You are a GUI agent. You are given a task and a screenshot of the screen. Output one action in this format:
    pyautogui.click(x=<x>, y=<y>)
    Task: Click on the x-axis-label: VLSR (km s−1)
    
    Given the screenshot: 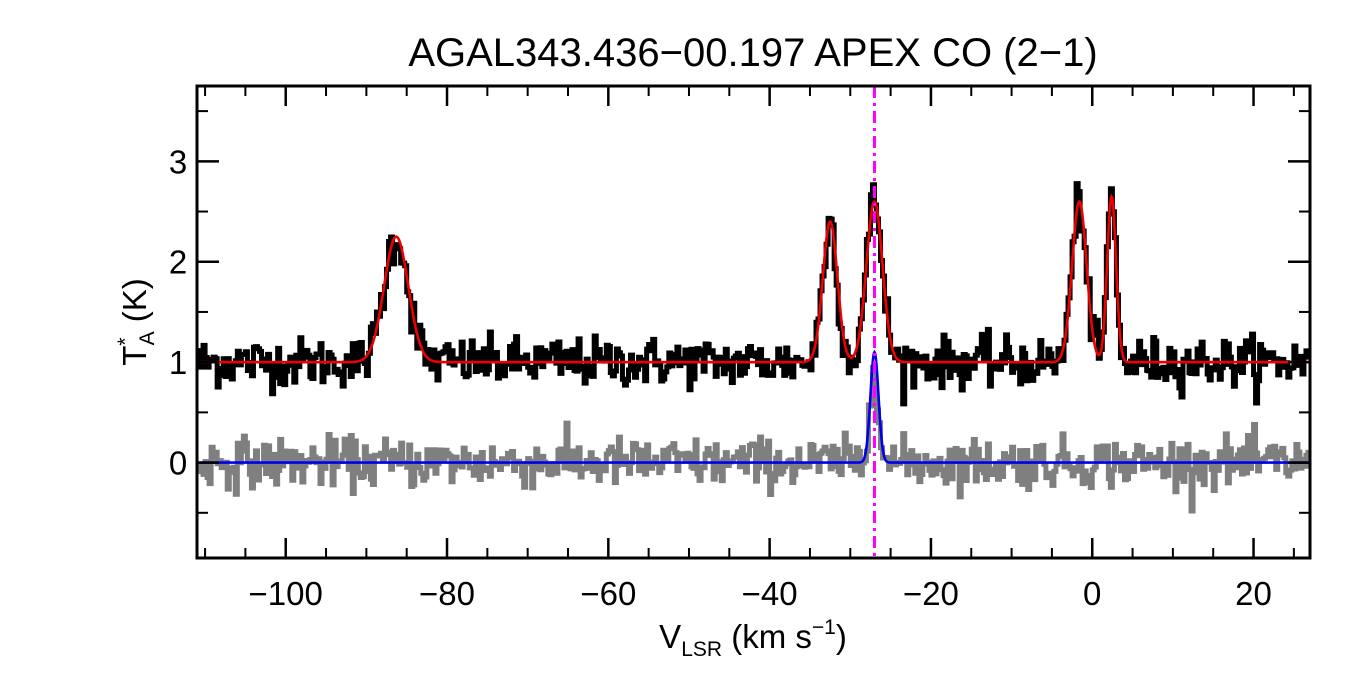 What is the action you would take?
    pyautogui.click(x=753, y=638)
    